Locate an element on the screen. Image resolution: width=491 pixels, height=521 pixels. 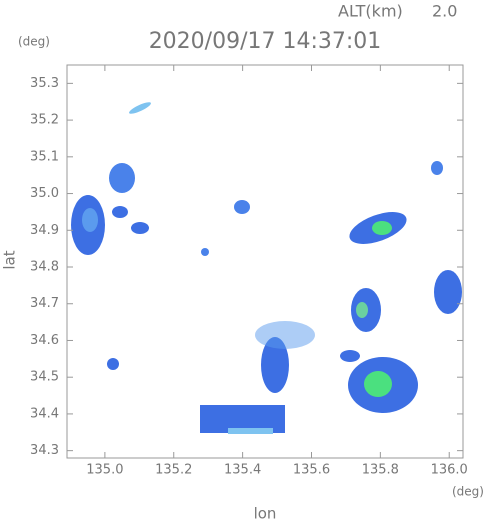
y-tick-label: 35.3 is located at coordinates (44, 83).